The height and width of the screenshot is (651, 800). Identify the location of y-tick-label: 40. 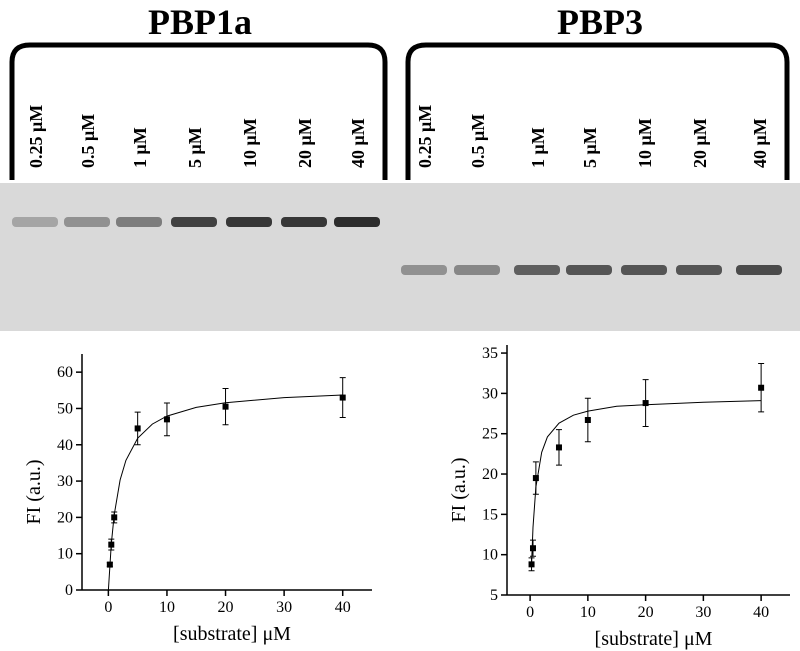
(65, 445).